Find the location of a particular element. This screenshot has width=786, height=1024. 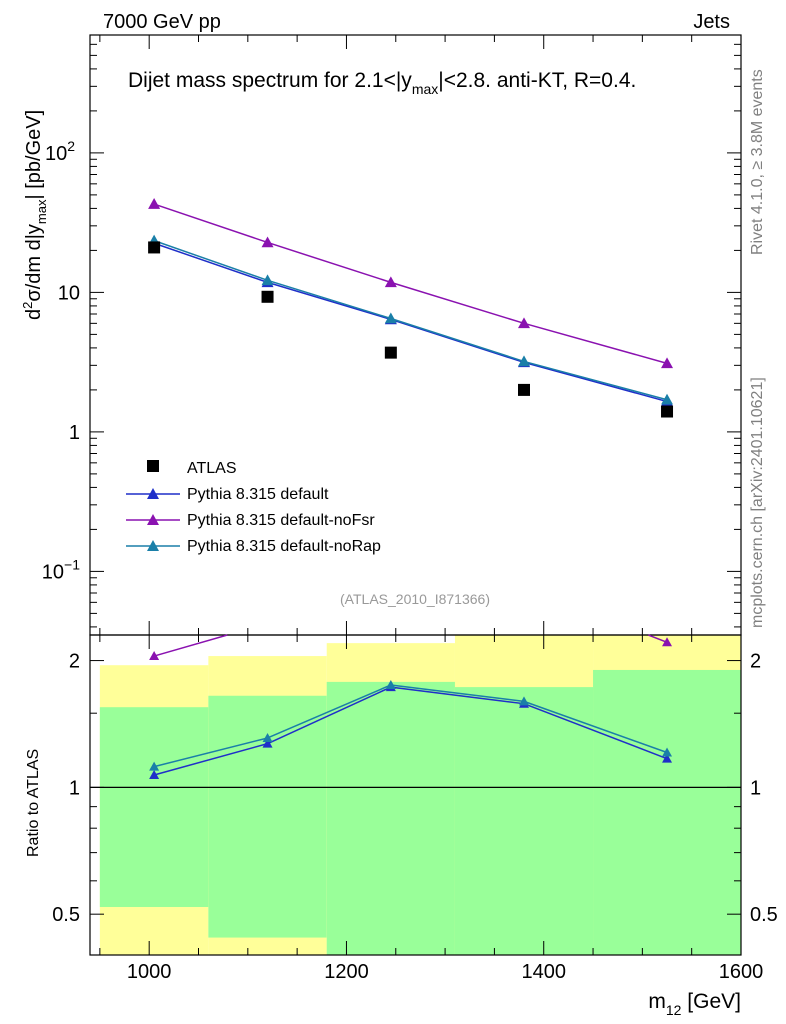

legend-marker-default is located at coordinates (153, 493).